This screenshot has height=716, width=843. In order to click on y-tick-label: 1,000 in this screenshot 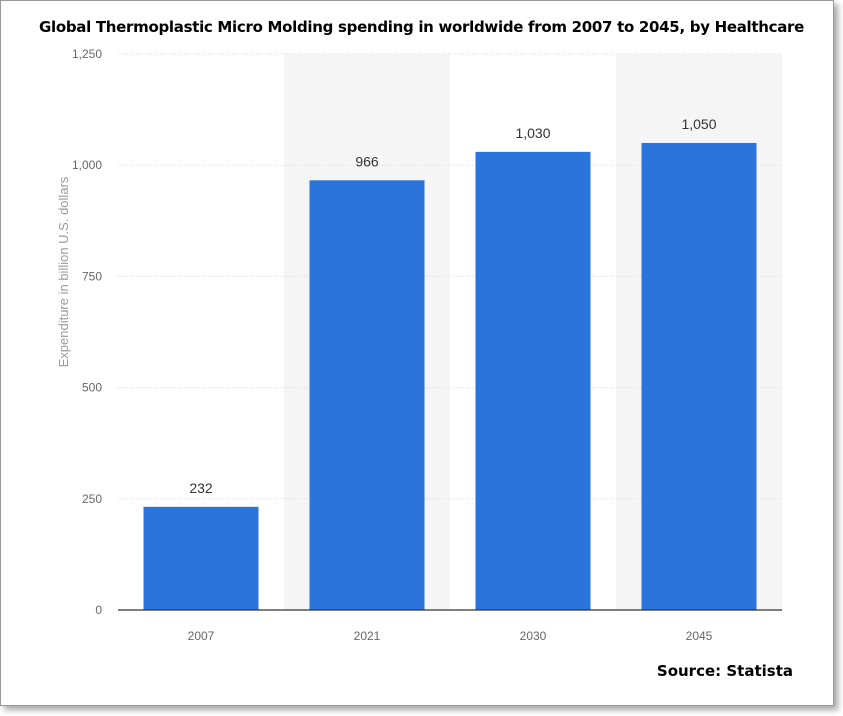, I will do `click(87, 165)`.